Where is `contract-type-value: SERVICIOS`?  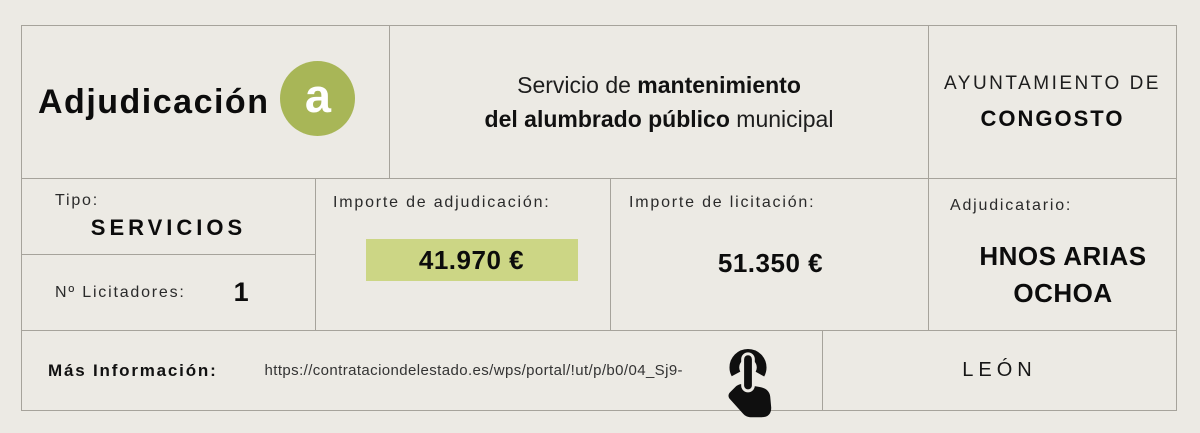
contract-type-value: SERVICIOS is located at coordinates (168, 227).